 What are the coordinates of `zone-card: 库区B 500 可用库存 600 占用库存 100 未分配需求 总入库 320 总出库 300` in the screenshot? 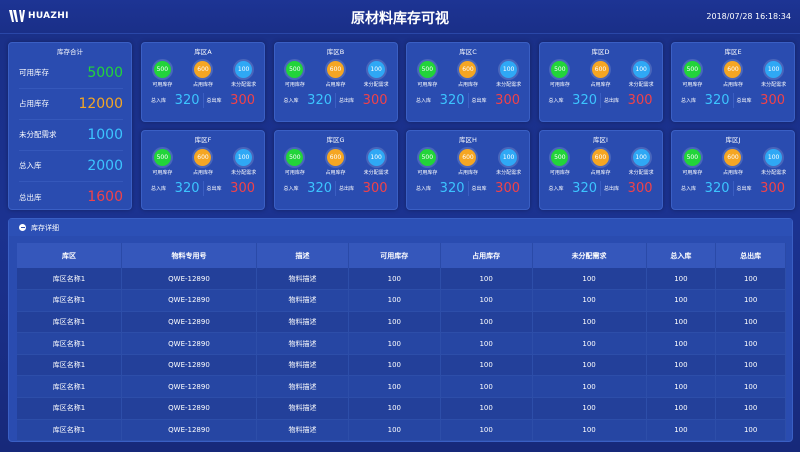 It's located at (335, 82).